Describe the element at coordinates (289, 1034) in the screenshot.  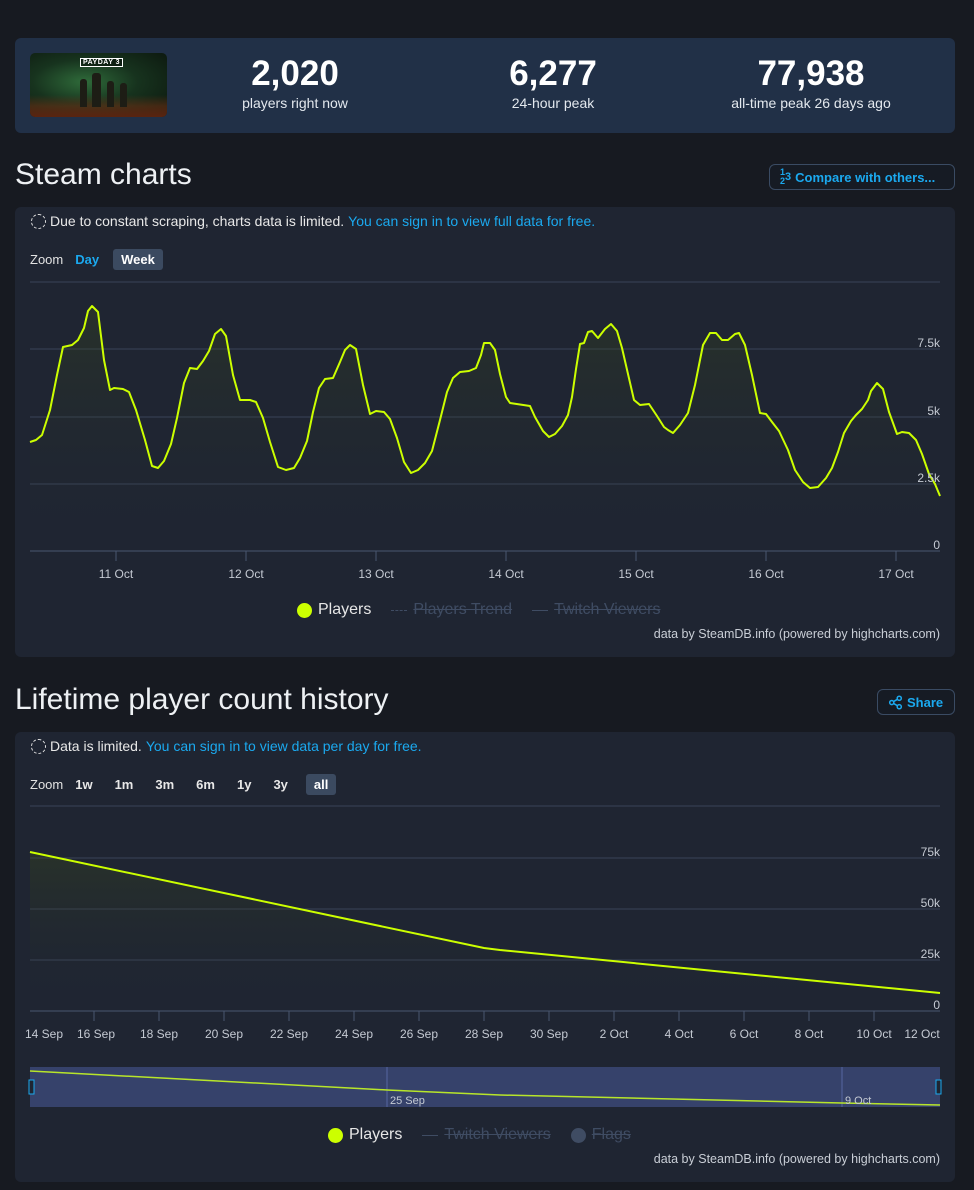
I see `x-label: 22 Sep` at that location.